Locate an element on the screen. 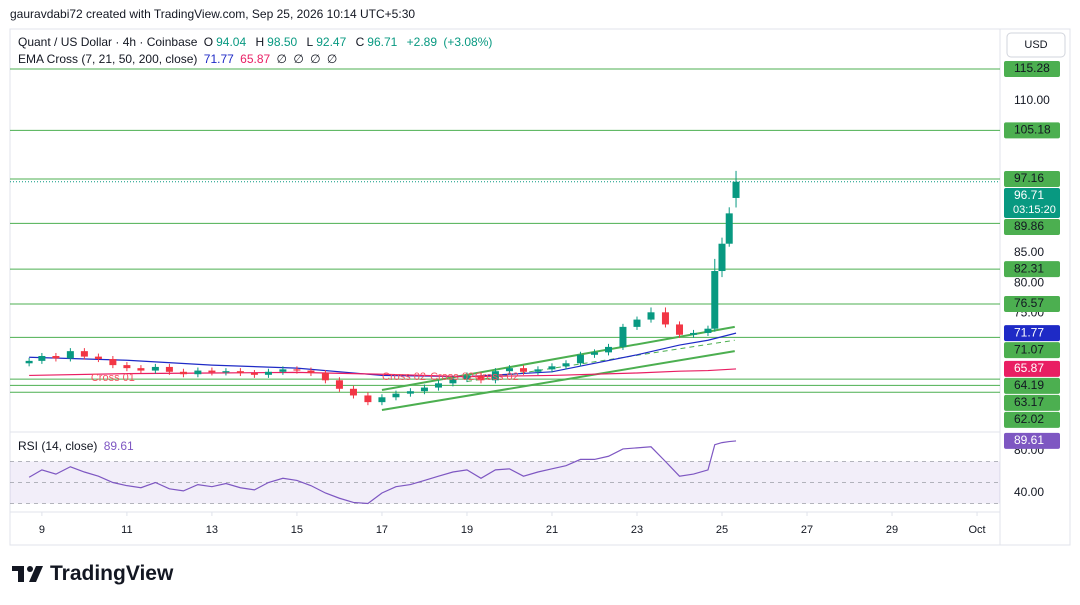 This screenshot has width=1080, height=605. x-tick-label: Oct is located at coordinates (976, 530).